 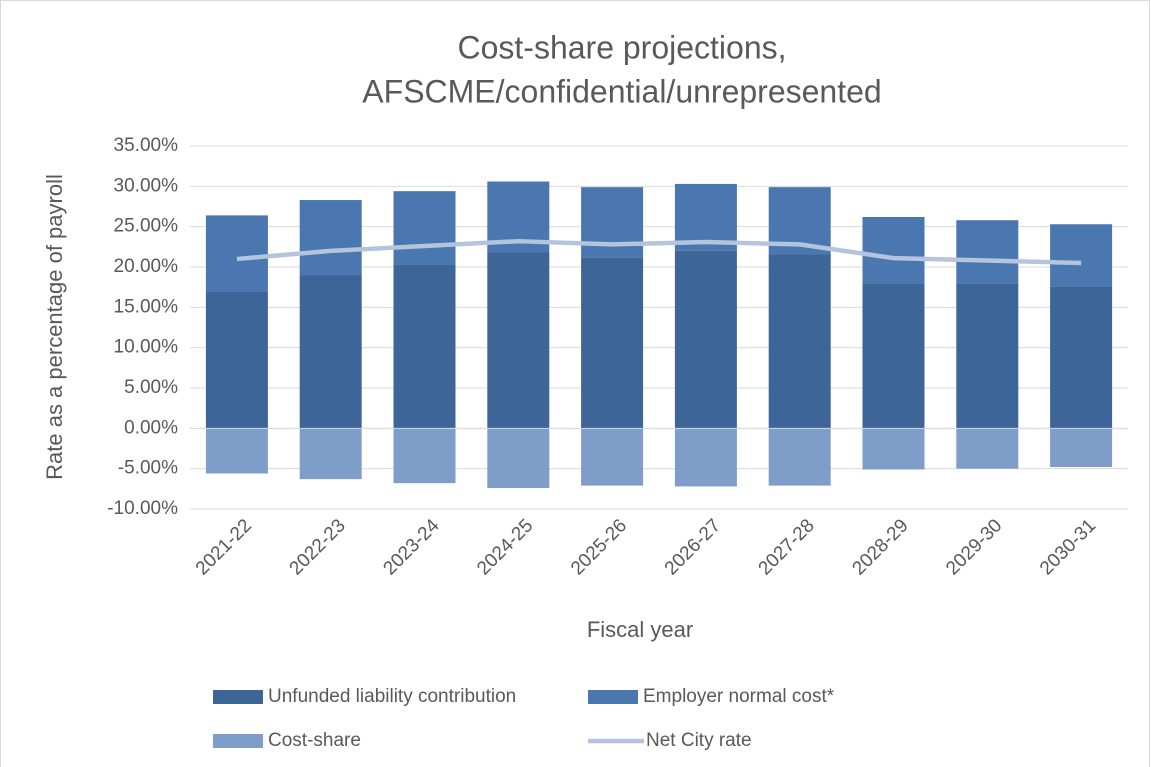 What do you see at coordinates (151, 427) in the screenshot?
I see `y-tick-label: 0.00%` at bounding box center [151, 427].